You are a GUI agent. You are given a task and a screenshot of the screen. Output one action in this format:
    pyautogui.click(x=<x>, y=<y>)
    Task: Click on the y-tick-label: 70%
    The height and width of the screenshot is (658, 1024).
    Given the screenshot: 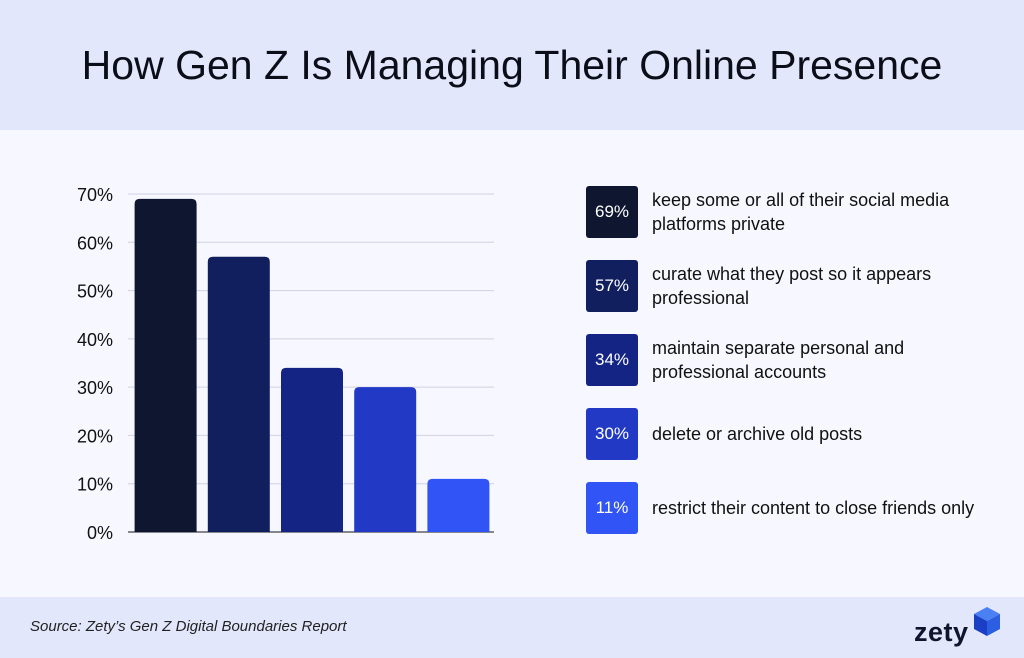 What is the action you would take?
    pyautogui.click(x=95, y=195)
    